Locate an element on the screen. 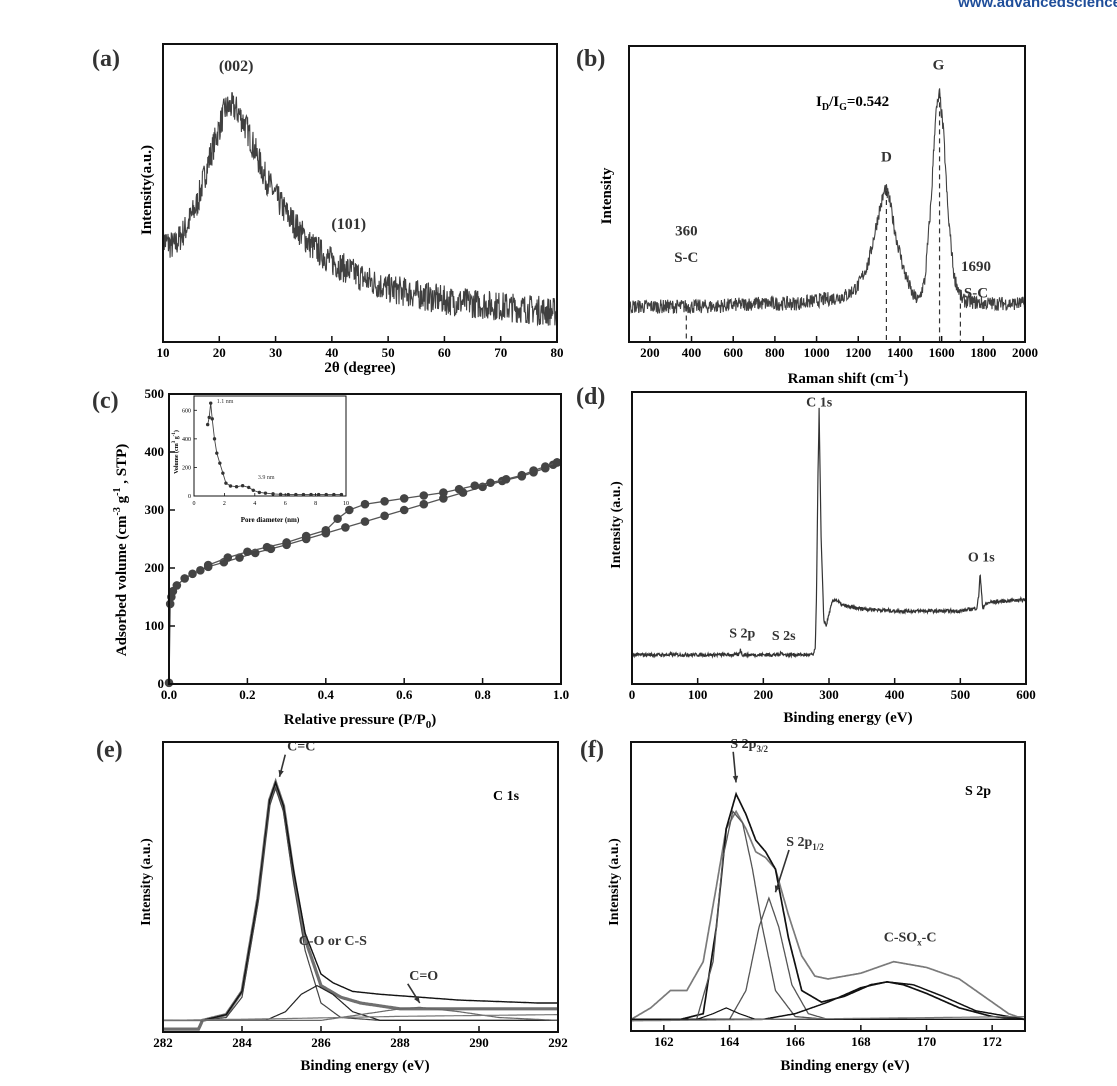 Image resolution: width=1117 pixels, height=1086 pixels. x-tick-label-a: 20 is located at coordinates (219, 352).